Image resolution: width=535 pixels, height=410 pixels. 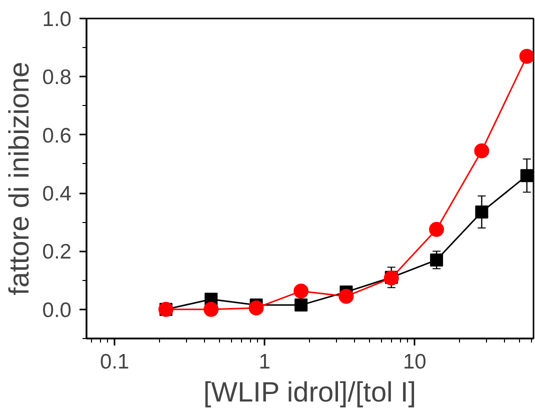 What do you see at coordinates (414, 362) in the screenshot?
I see `x-tick-label: 10` at bounding box center [414, 362].